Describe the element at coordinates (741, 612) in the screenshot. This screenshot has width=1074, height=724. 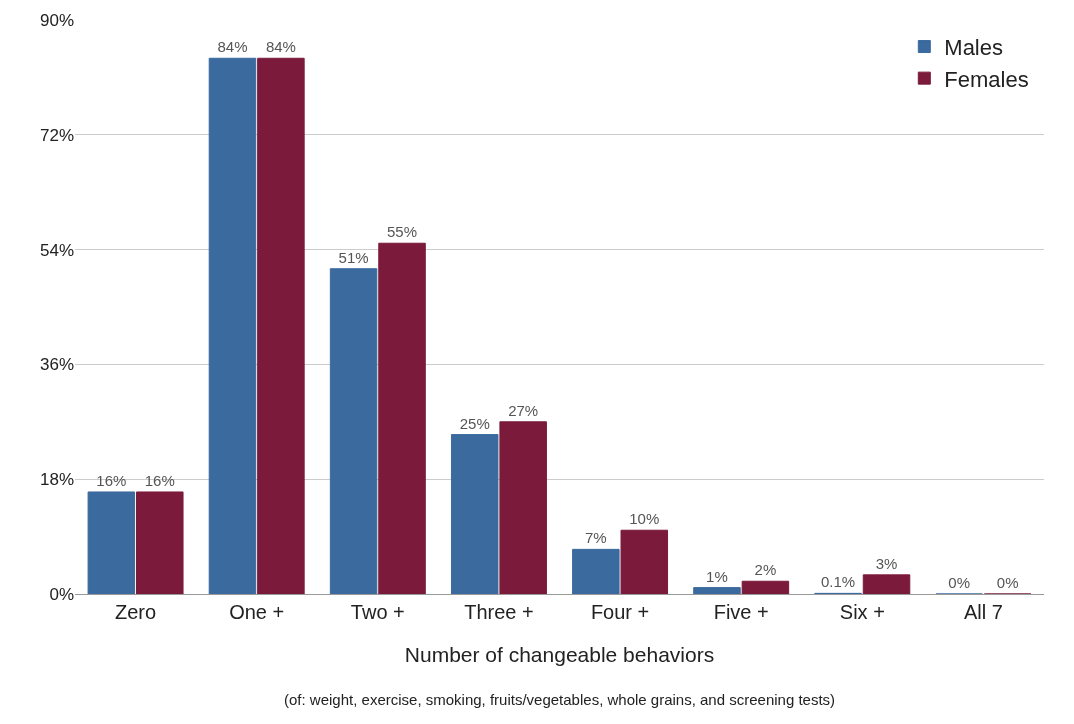
I see `x-tick-label: Five +` at that location.